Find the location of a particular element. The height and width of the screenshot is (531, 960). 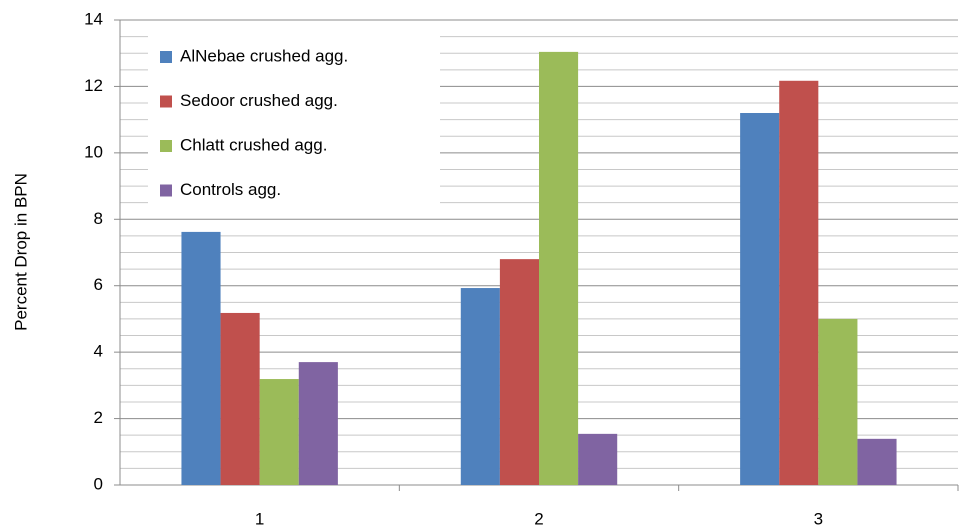

y-tick-label: 8 is located at coordinates (98, 218).